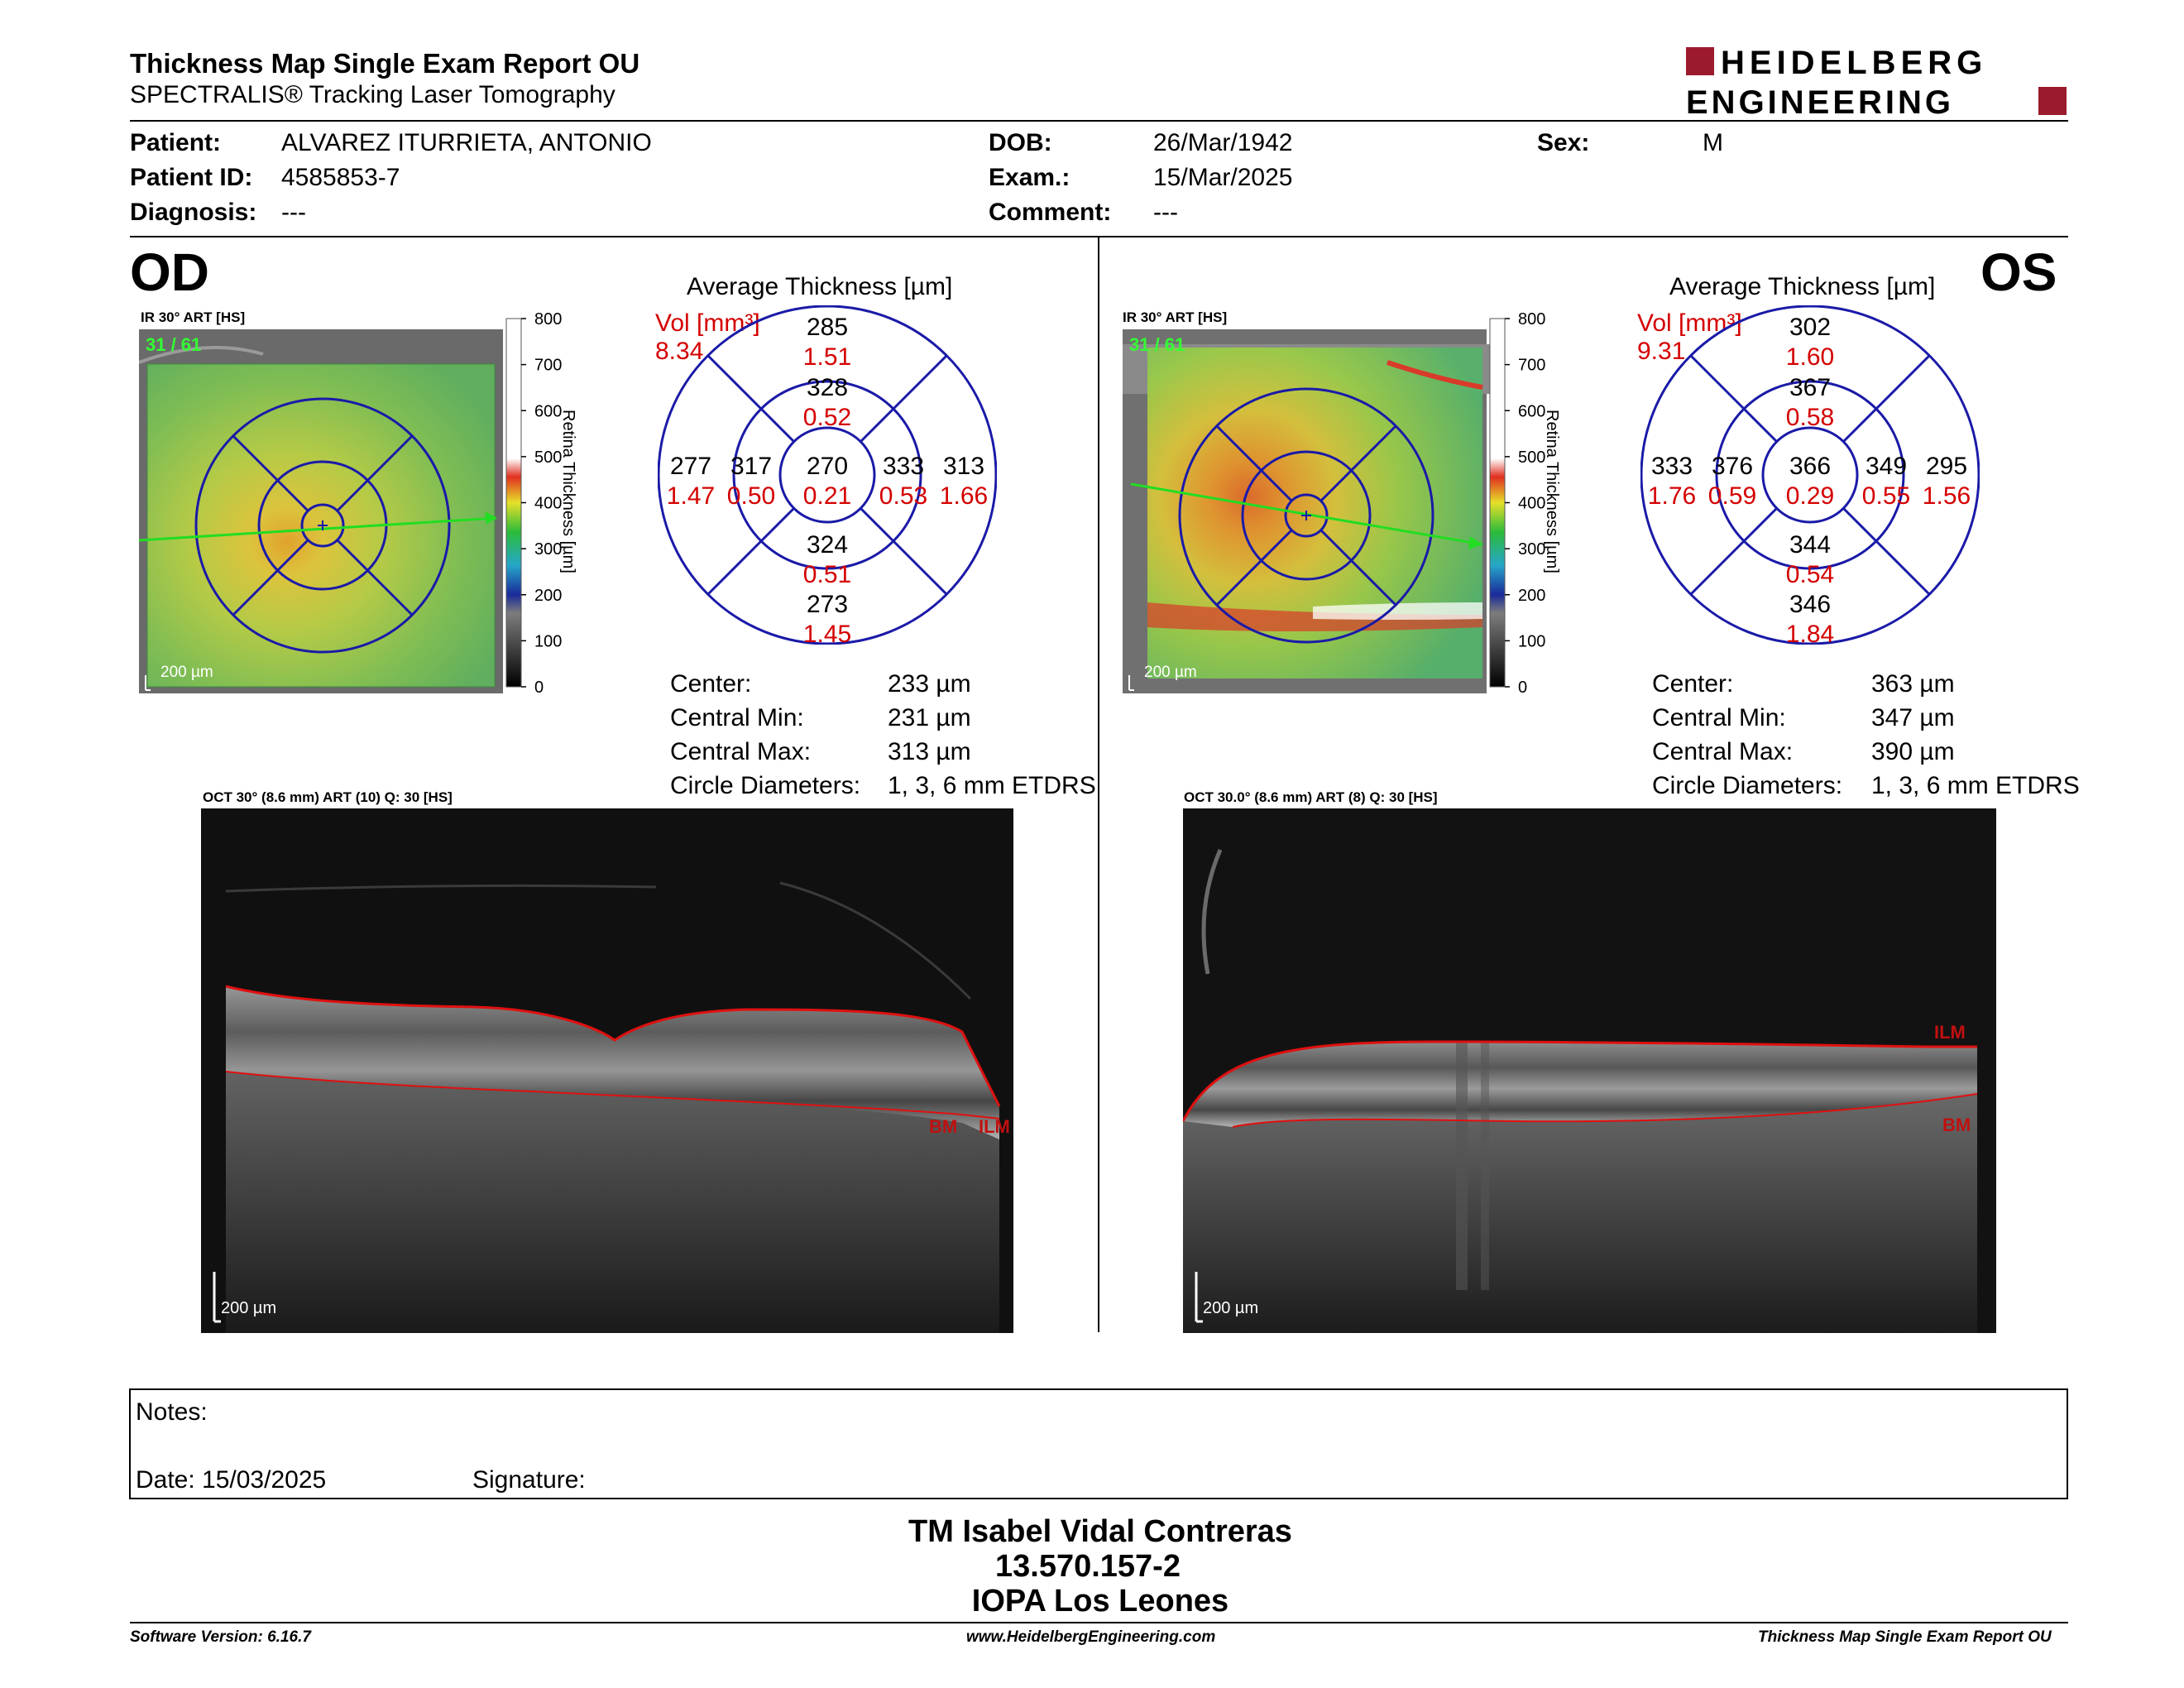 The width and height of the screenshot is (2184, 1688). I want to click on os-ir-scale: 200 µm, so click(1170, 672).